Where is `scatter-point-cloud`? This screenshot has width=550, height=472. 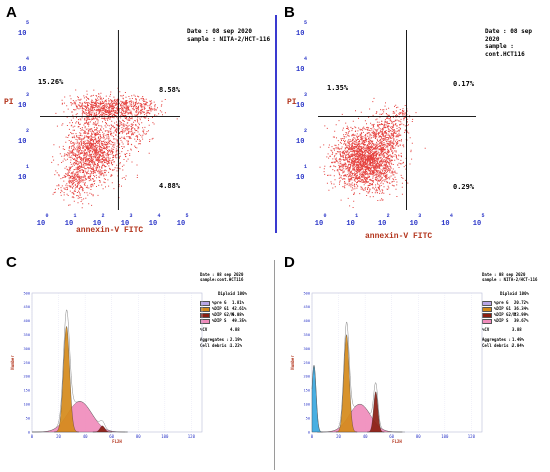
scatter-point-cloud is located at coordinates (372, 152).